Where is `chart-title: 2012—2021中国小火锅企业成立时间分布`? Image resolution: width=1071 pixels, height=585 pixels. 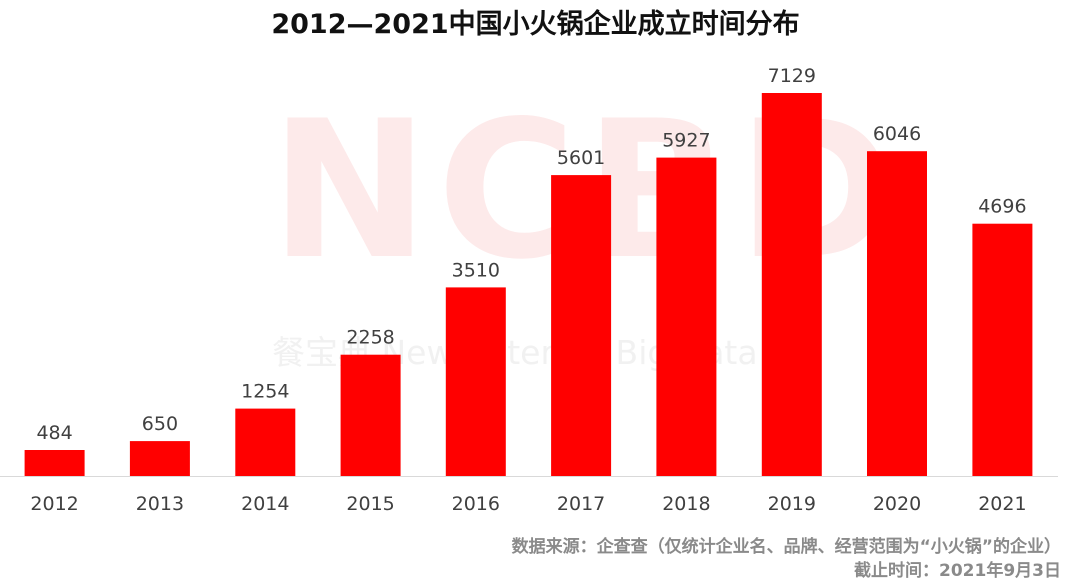
chart-title: 2012—2021中国小火锅企业成立时间分布 is located at coordinates (535, 24).